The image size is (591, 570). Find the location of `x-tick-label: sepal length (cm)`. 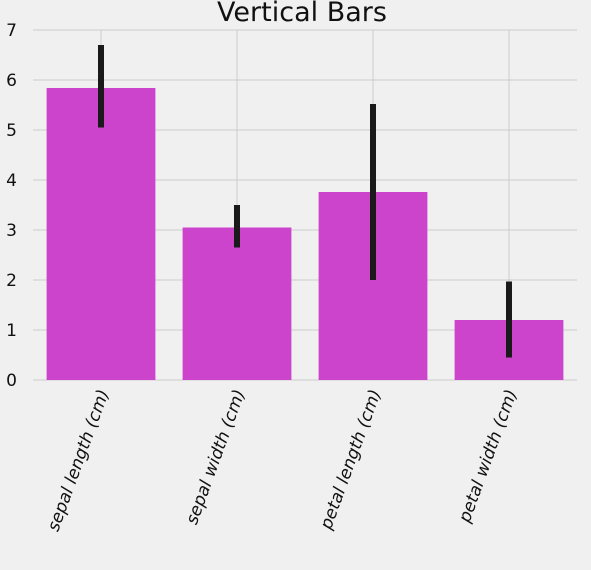

x-tick-label: sepal length (cm) is located at coordinates (79, 460).